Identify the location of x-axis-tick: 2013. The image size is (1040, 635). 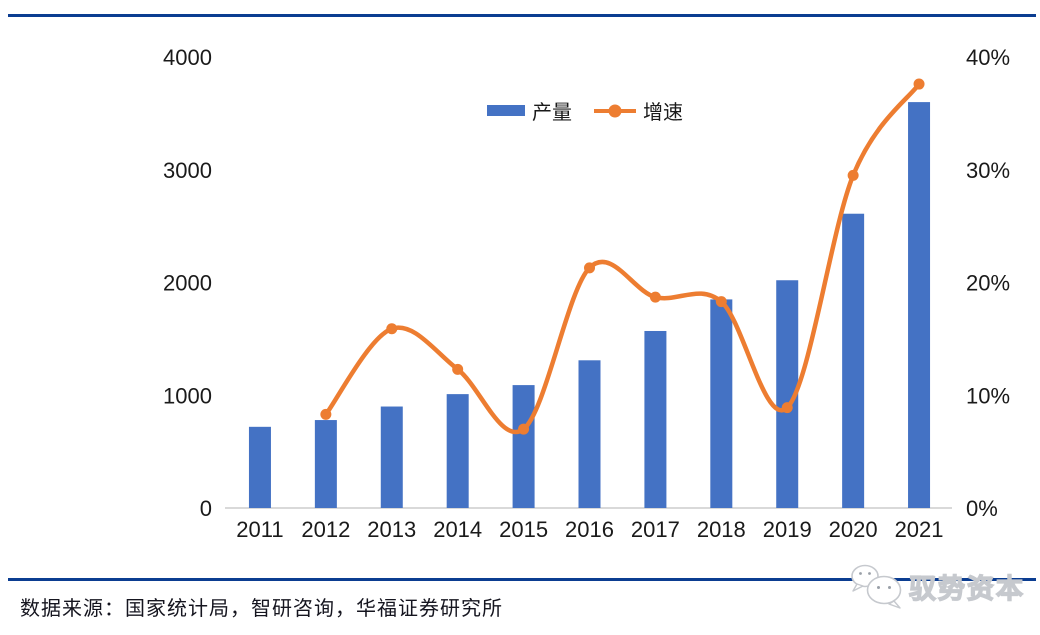
(391, 529).